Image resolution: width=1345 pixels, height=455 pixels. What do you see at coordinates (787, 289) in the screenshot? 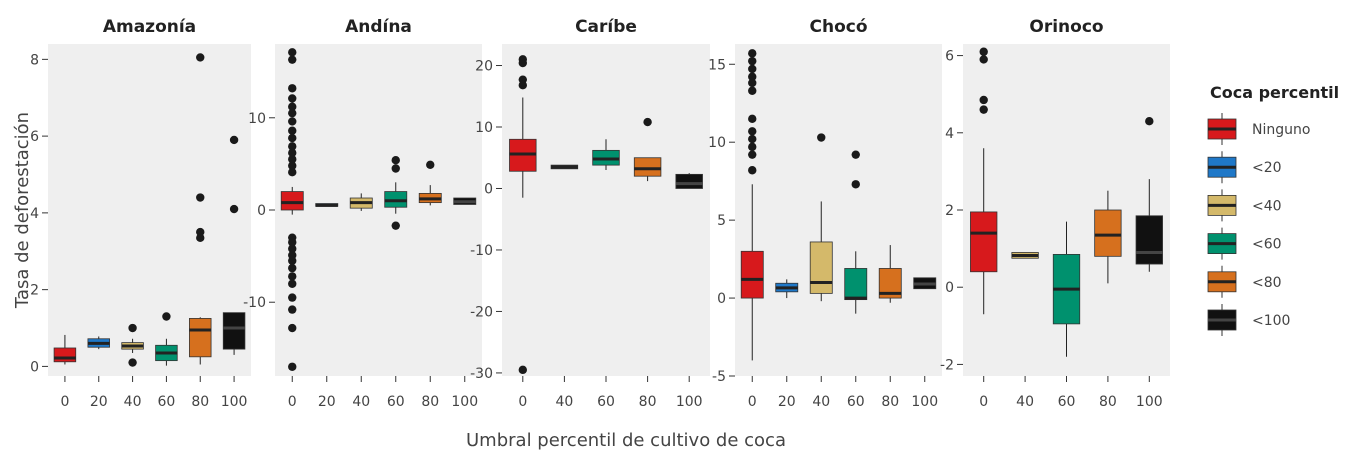
I see `box--20` at bounding box center [787, 289].